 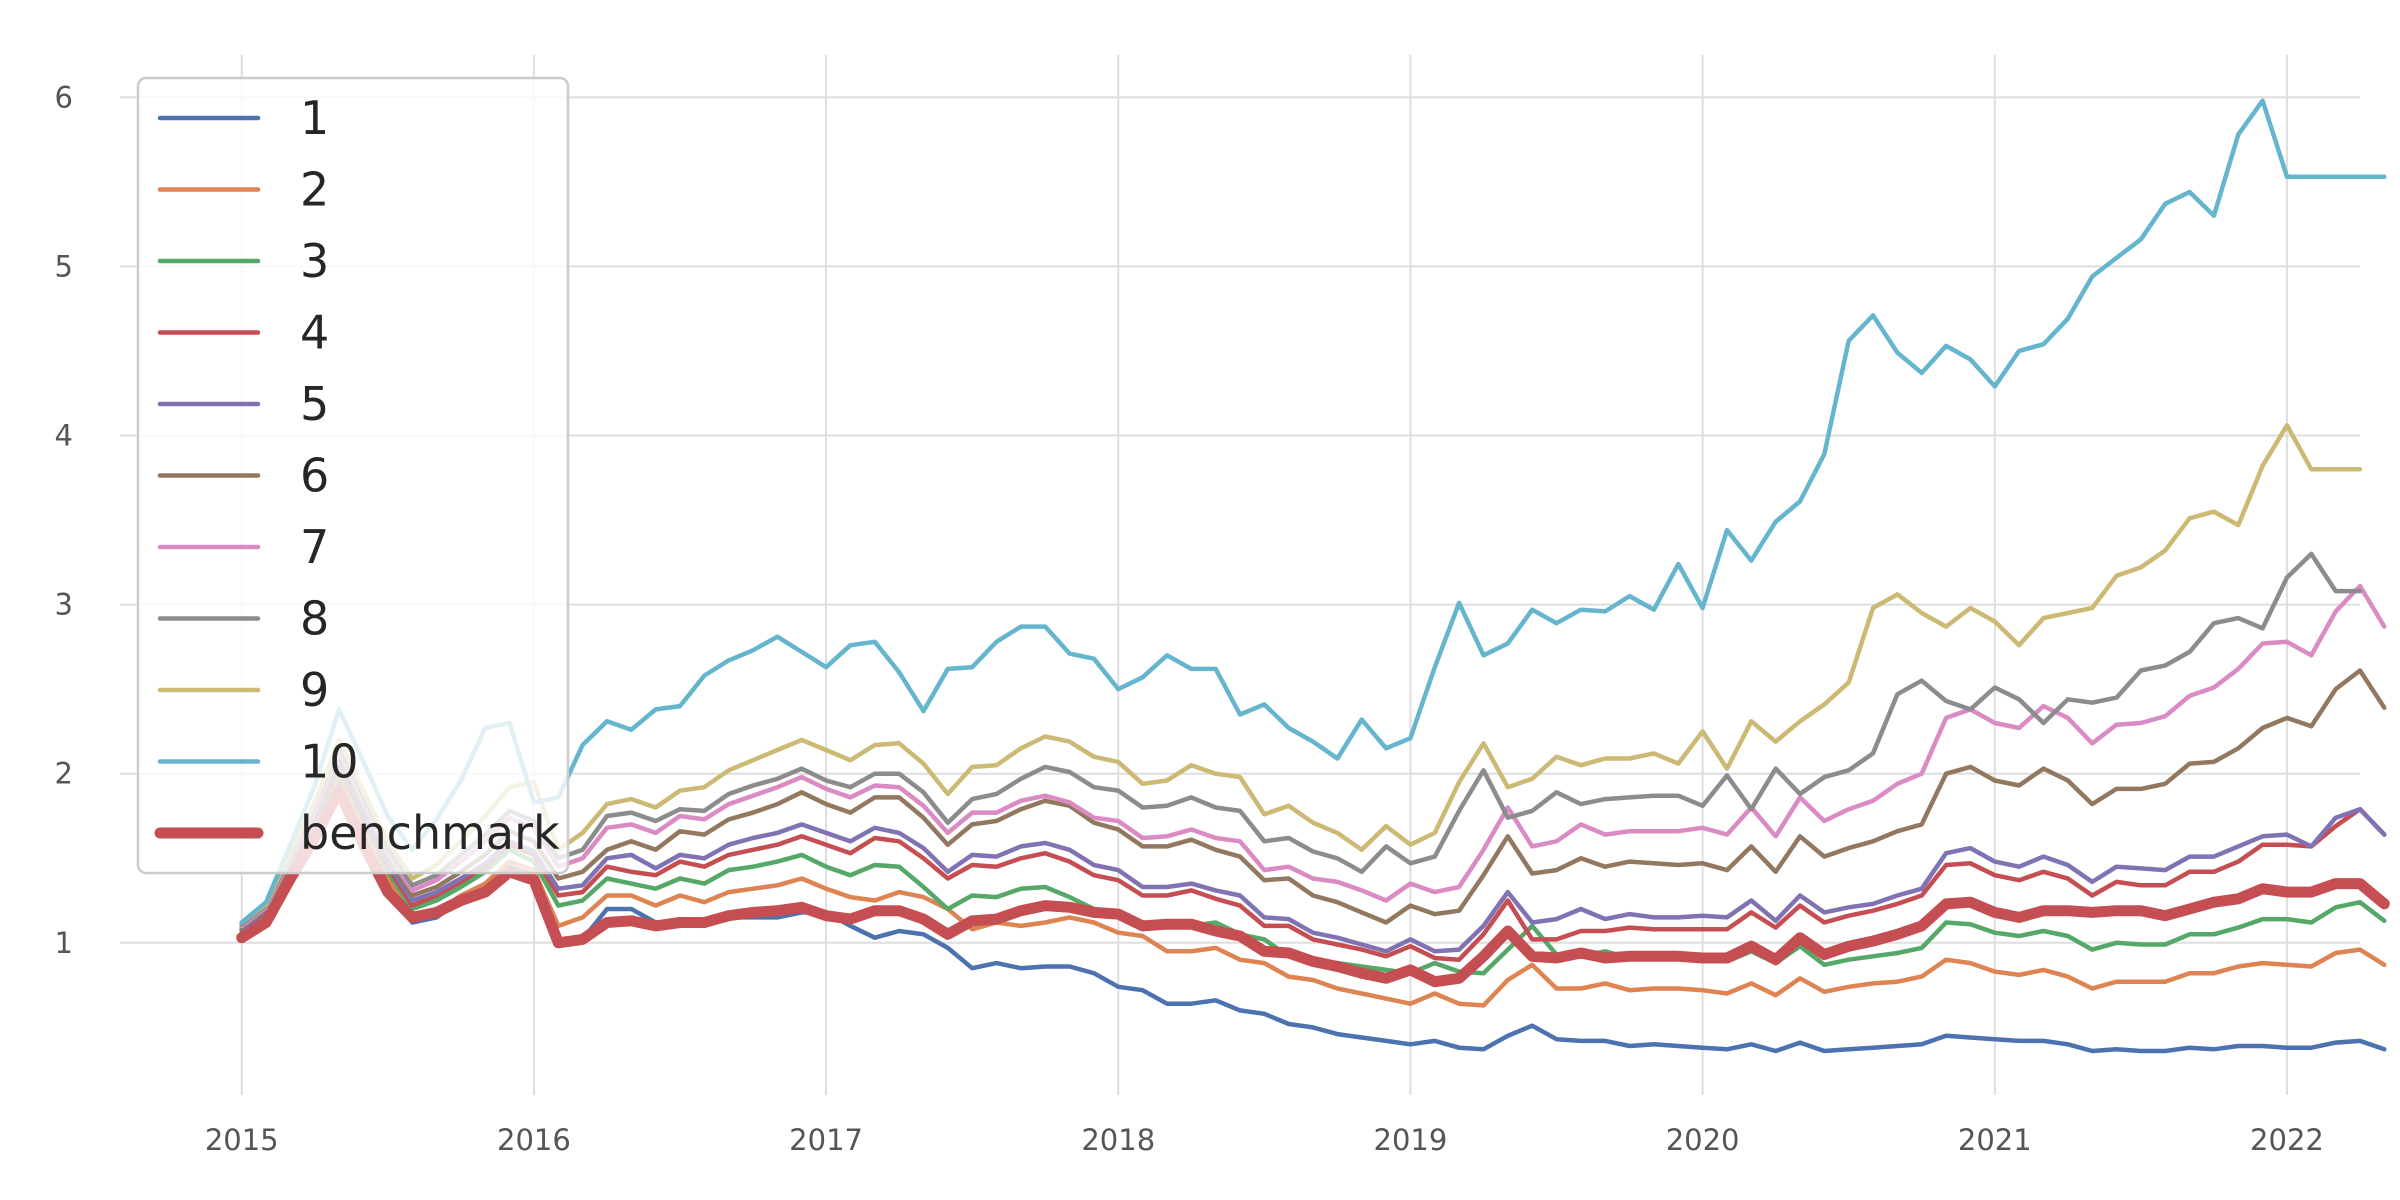 I want to click on x-tick-label: 2022, so click(x=2287, y=1140).